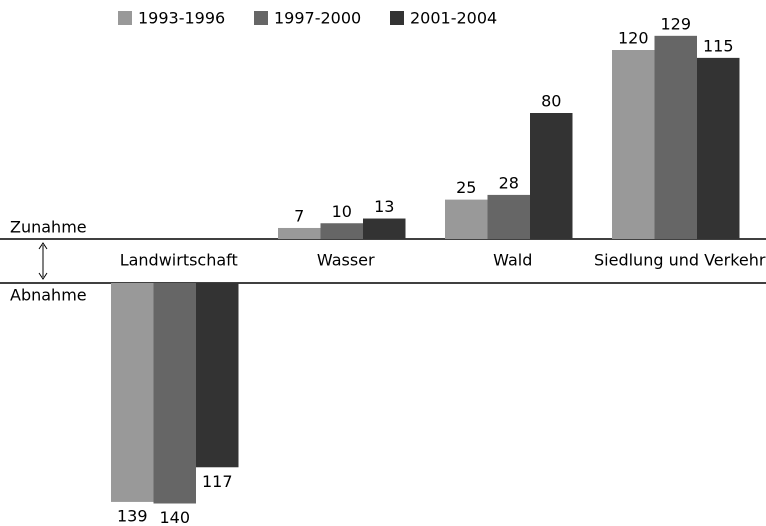  Describe the element at coordinates (633, 38) in the screenshot. I see `value-label: 120` at that location.